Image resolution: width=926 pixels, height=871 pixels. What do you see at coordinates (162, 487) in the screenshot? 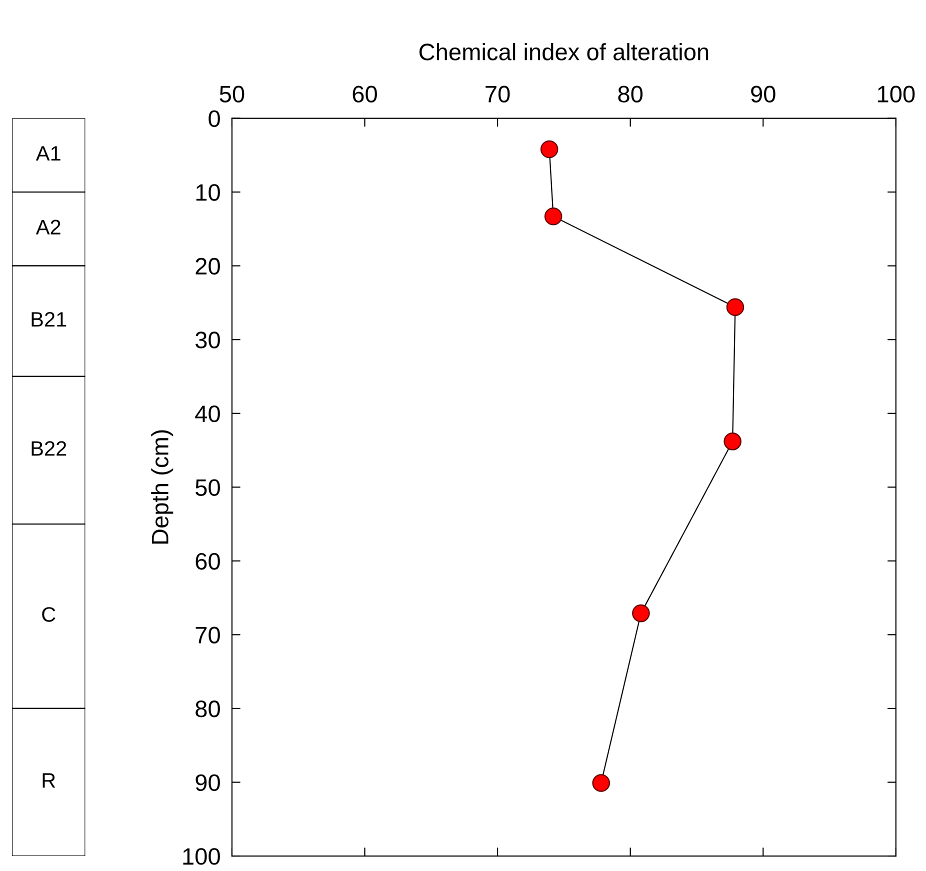
I see `y-axis-title: Depth (cm)` at bounding box center [162, 487].